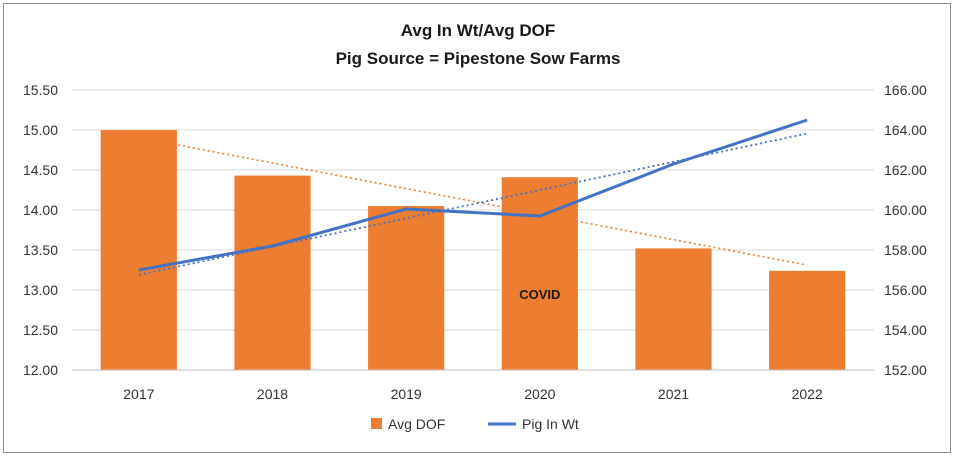 The width and height of the screenshot is (956, 458). What do you see at coordinates (905, 170) in the screenshot?
I see `y-right-tick-label: 162.00` at bounding box center [905, 170].